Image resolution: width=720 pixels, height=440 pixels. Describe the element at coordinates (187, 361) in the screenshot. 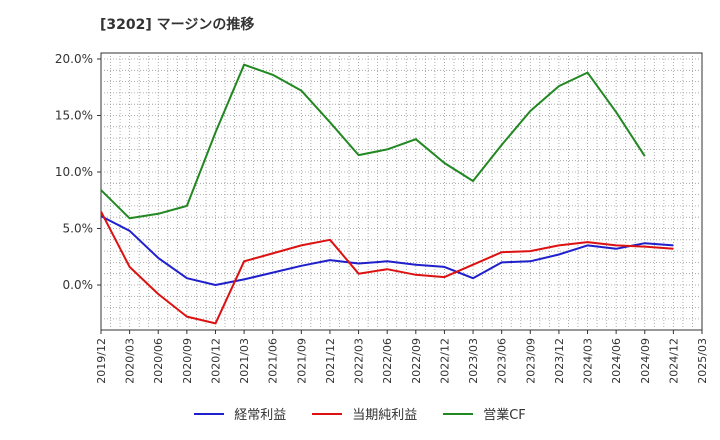

I see `x-tick-label: 2020/09` at that location.